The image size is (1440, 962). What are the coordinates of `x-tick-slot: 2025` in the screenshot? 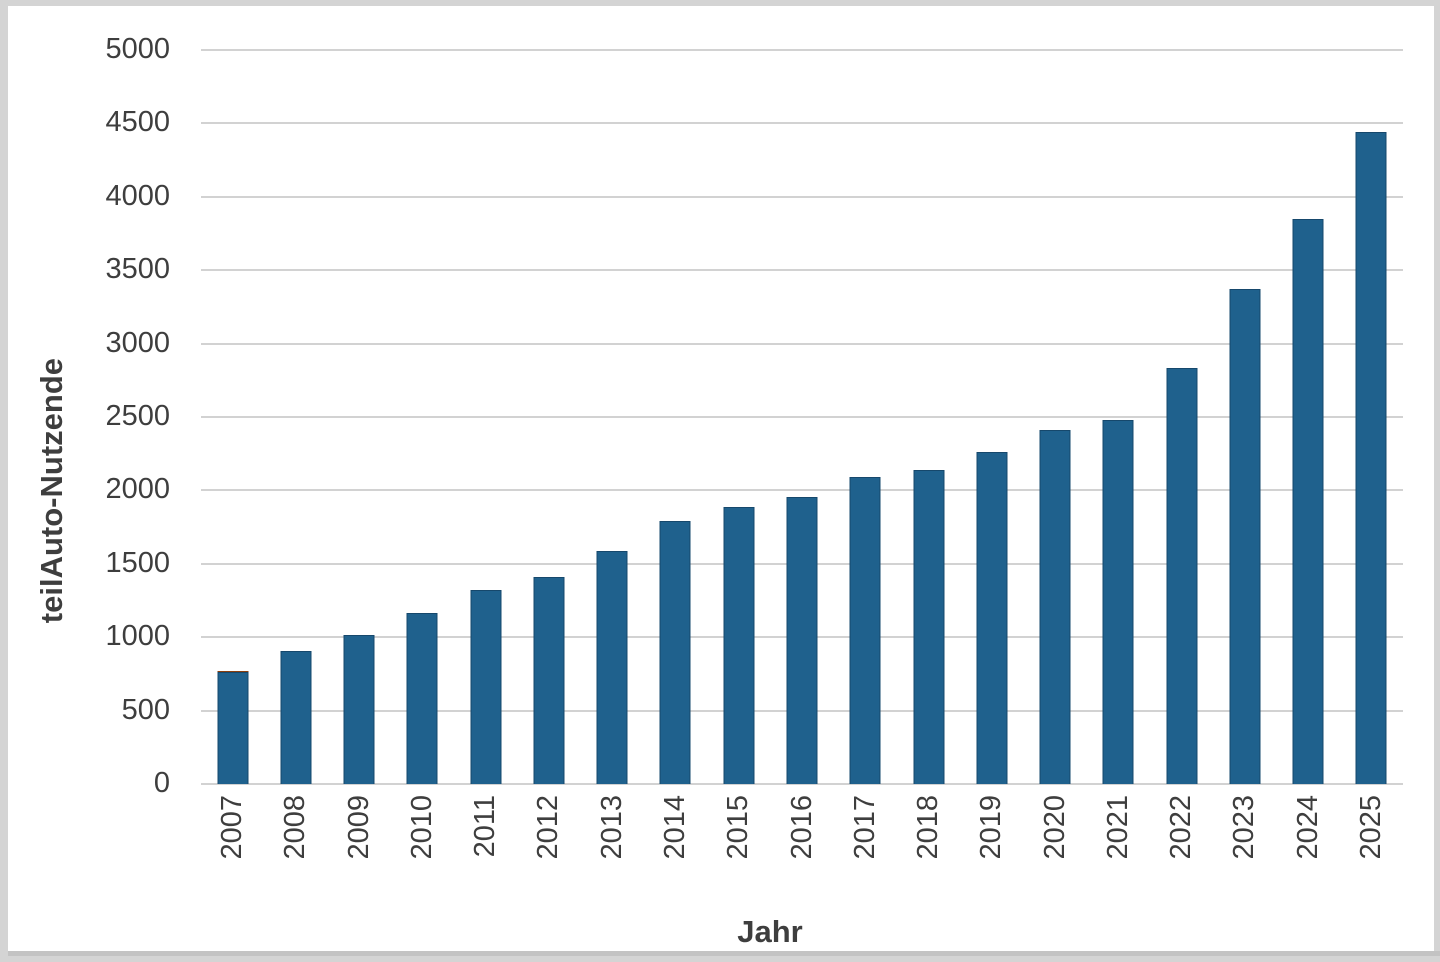 It's located at (1371, 841).